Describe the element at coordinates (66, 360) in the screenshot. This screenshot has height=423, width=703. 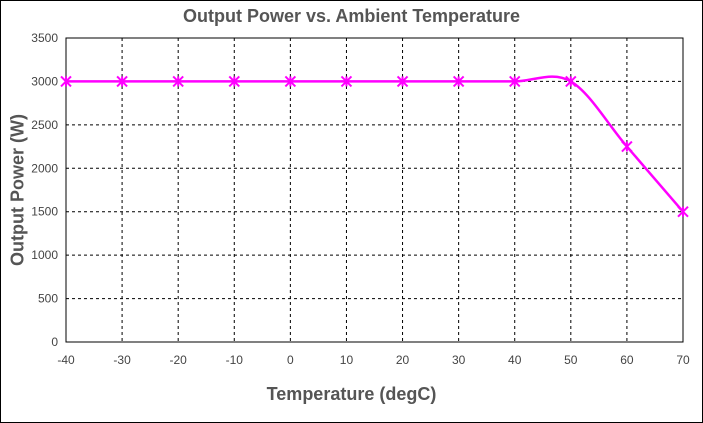
I see `x-tick-label: -40` at that location.